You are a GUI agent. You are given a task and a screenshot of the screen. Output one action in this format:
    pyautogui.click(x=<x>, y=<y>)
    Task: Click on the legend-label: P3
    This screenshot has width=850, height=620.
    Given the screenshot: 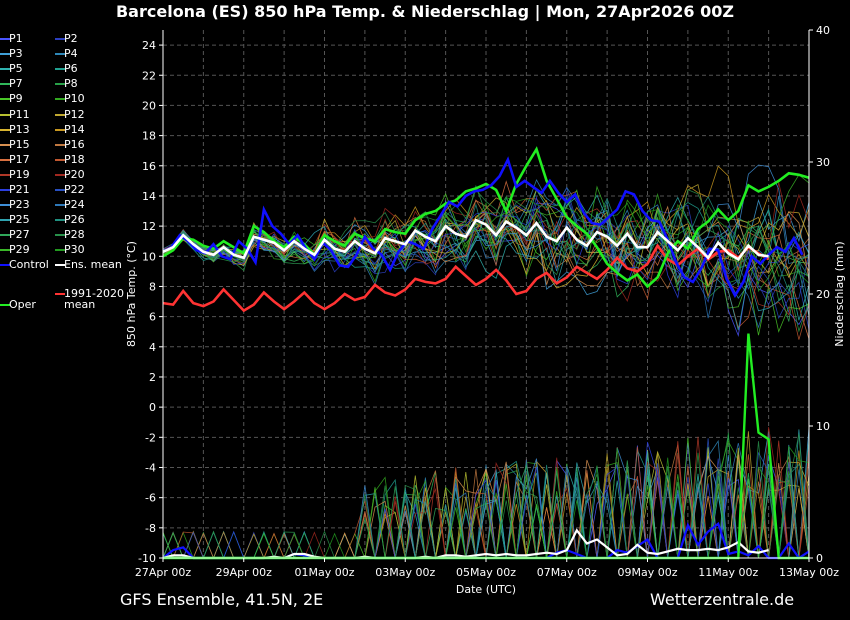 What is the action you would take?
    pyautogui.click(x=16, y=54)
    